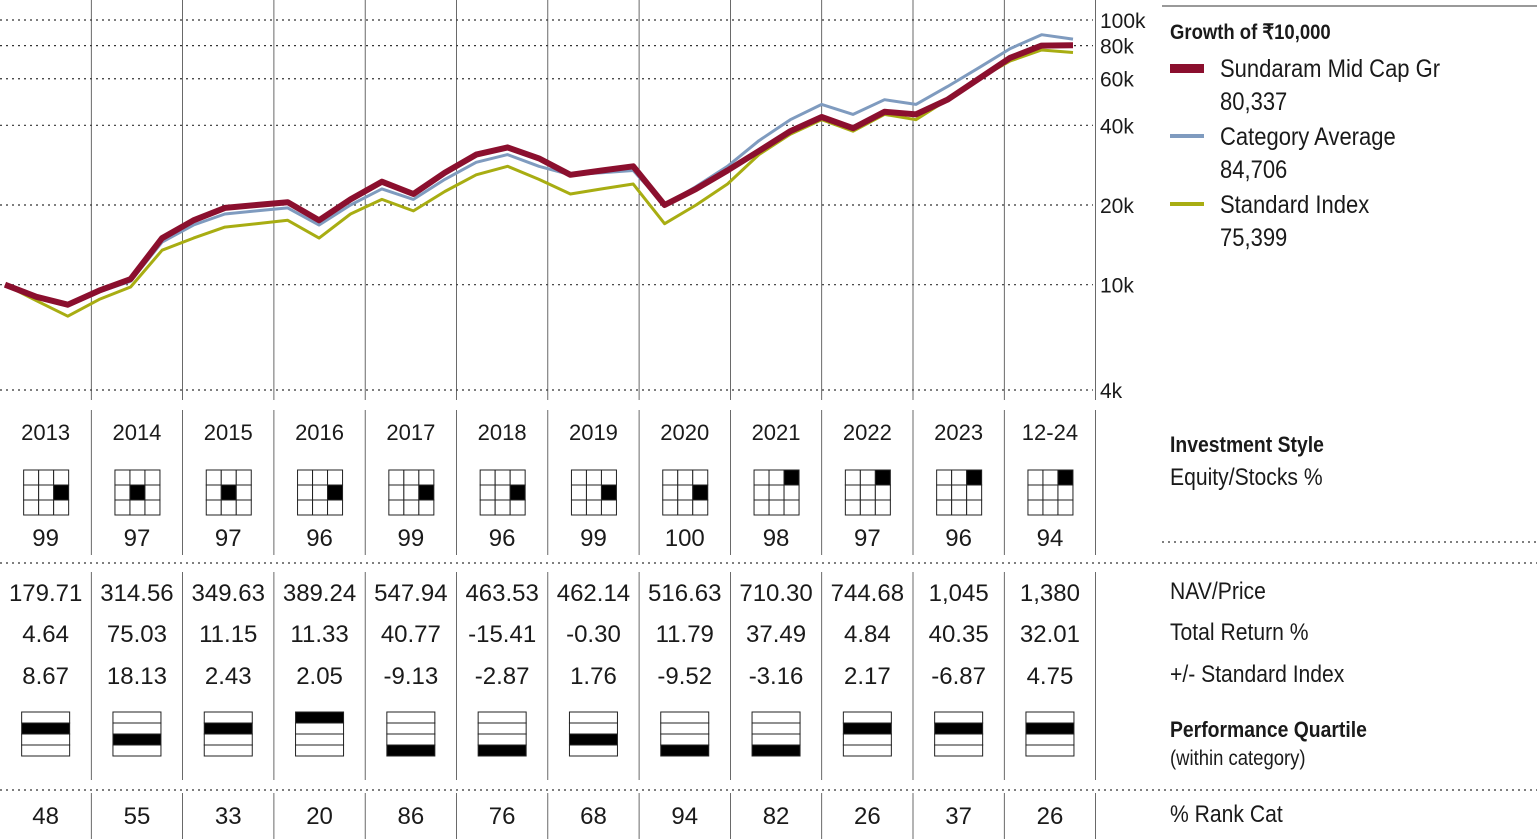  What do you see at coordinates (1257, 674) in the screenshot?
I see `vs-index-label: +/- Standard Index` at bounding box center [1257, 674].